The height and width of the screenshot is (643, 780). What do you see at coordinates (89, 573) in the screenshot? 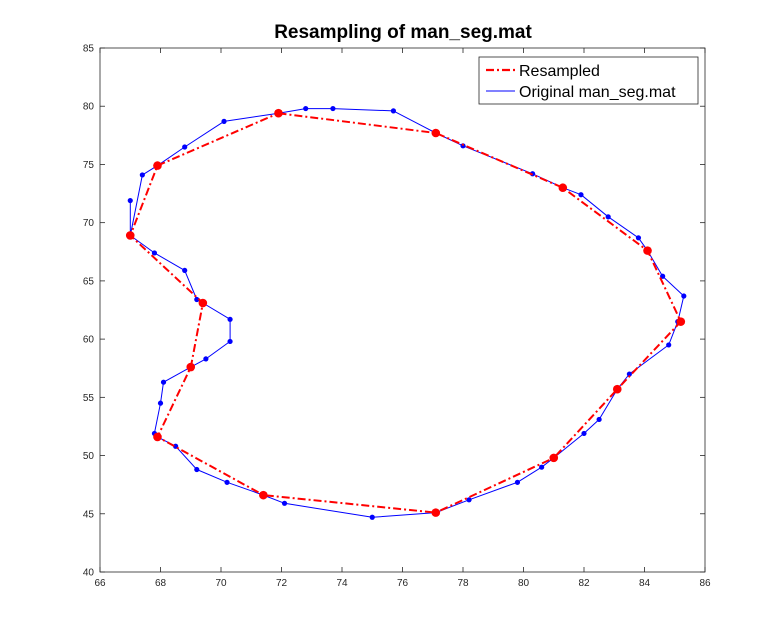
I see `y-tick-label: 40` at bounding box center [89, 573].